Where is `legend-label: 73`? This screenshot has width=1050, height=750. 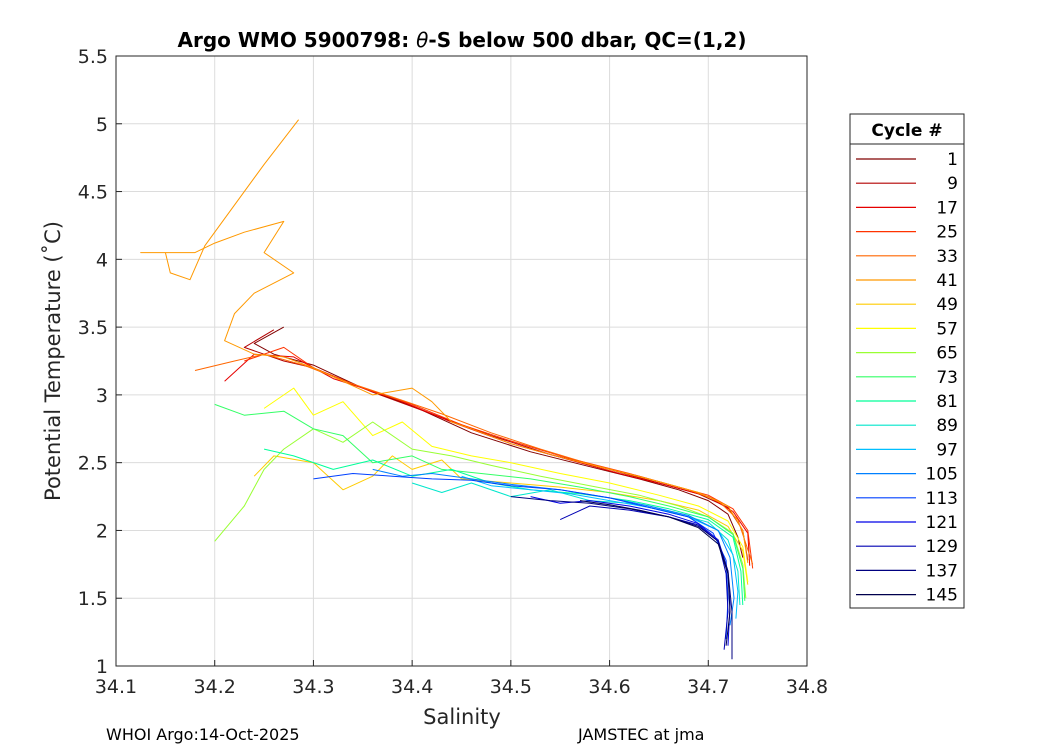
legend-label: 73 is located at coordinates (947, 378).